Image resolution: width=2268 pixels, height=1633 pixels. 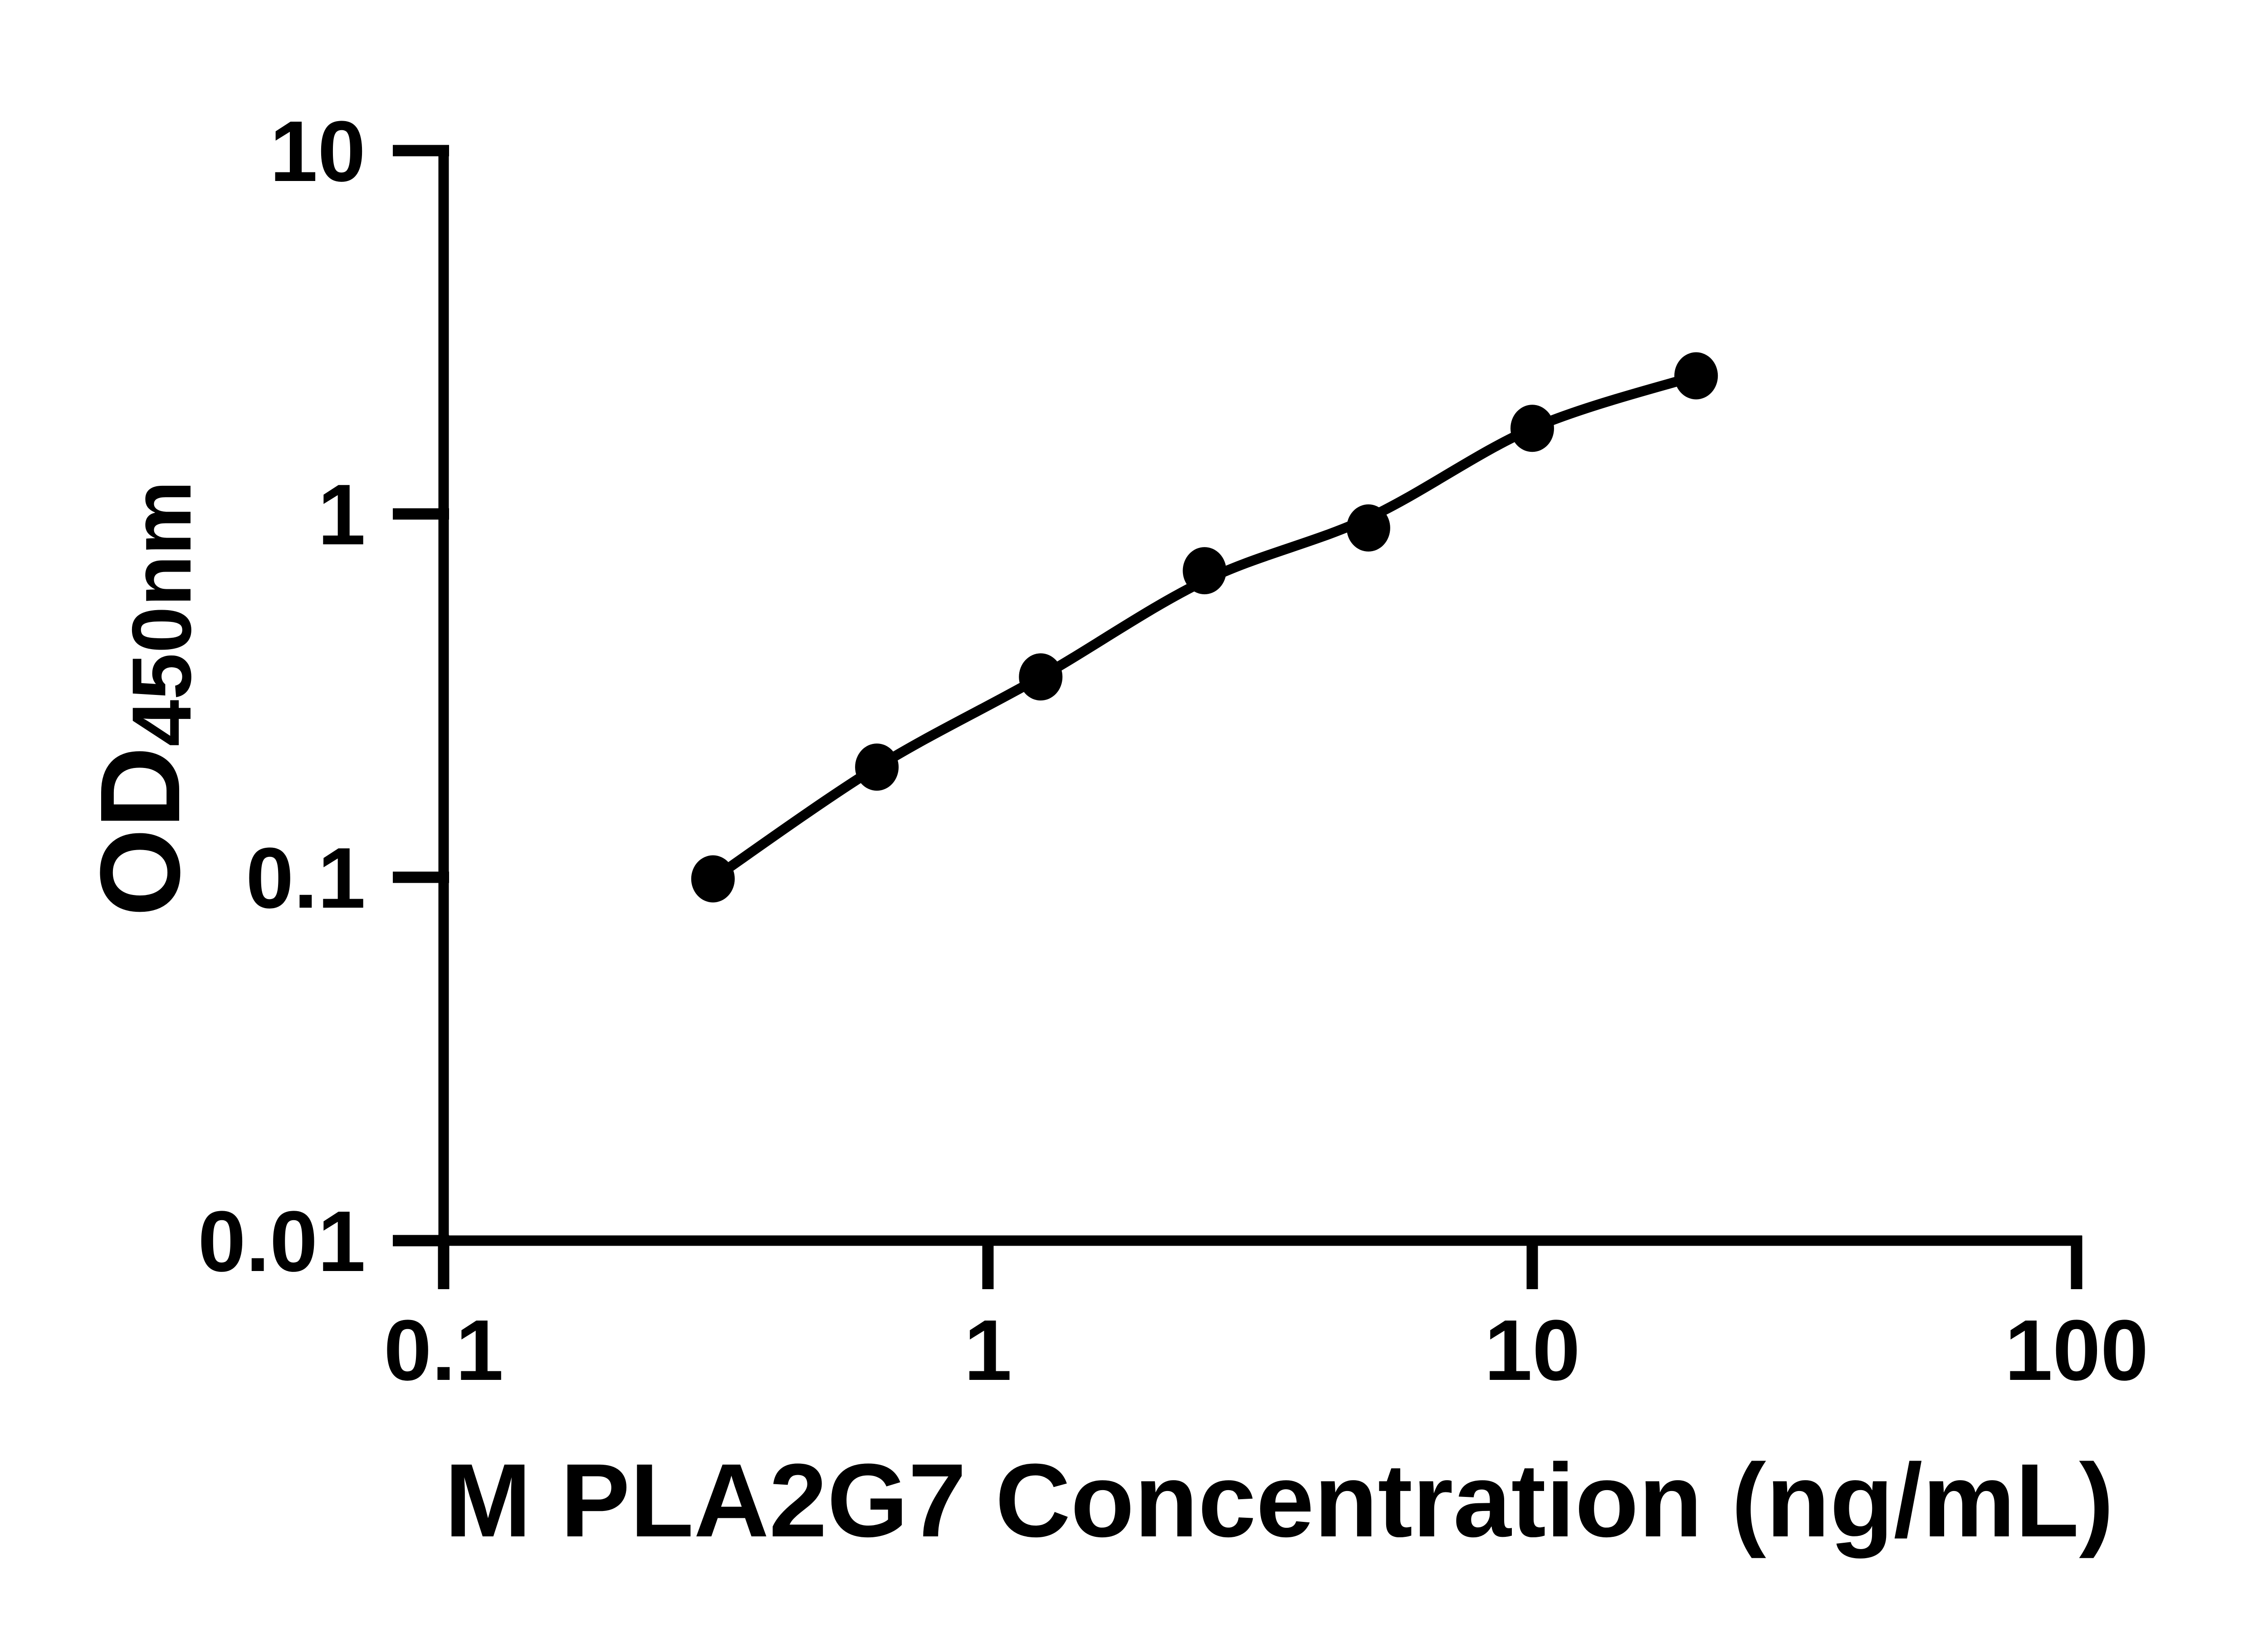 I want to click on x-tick-label: 10, so click(x=1532, y=1350).